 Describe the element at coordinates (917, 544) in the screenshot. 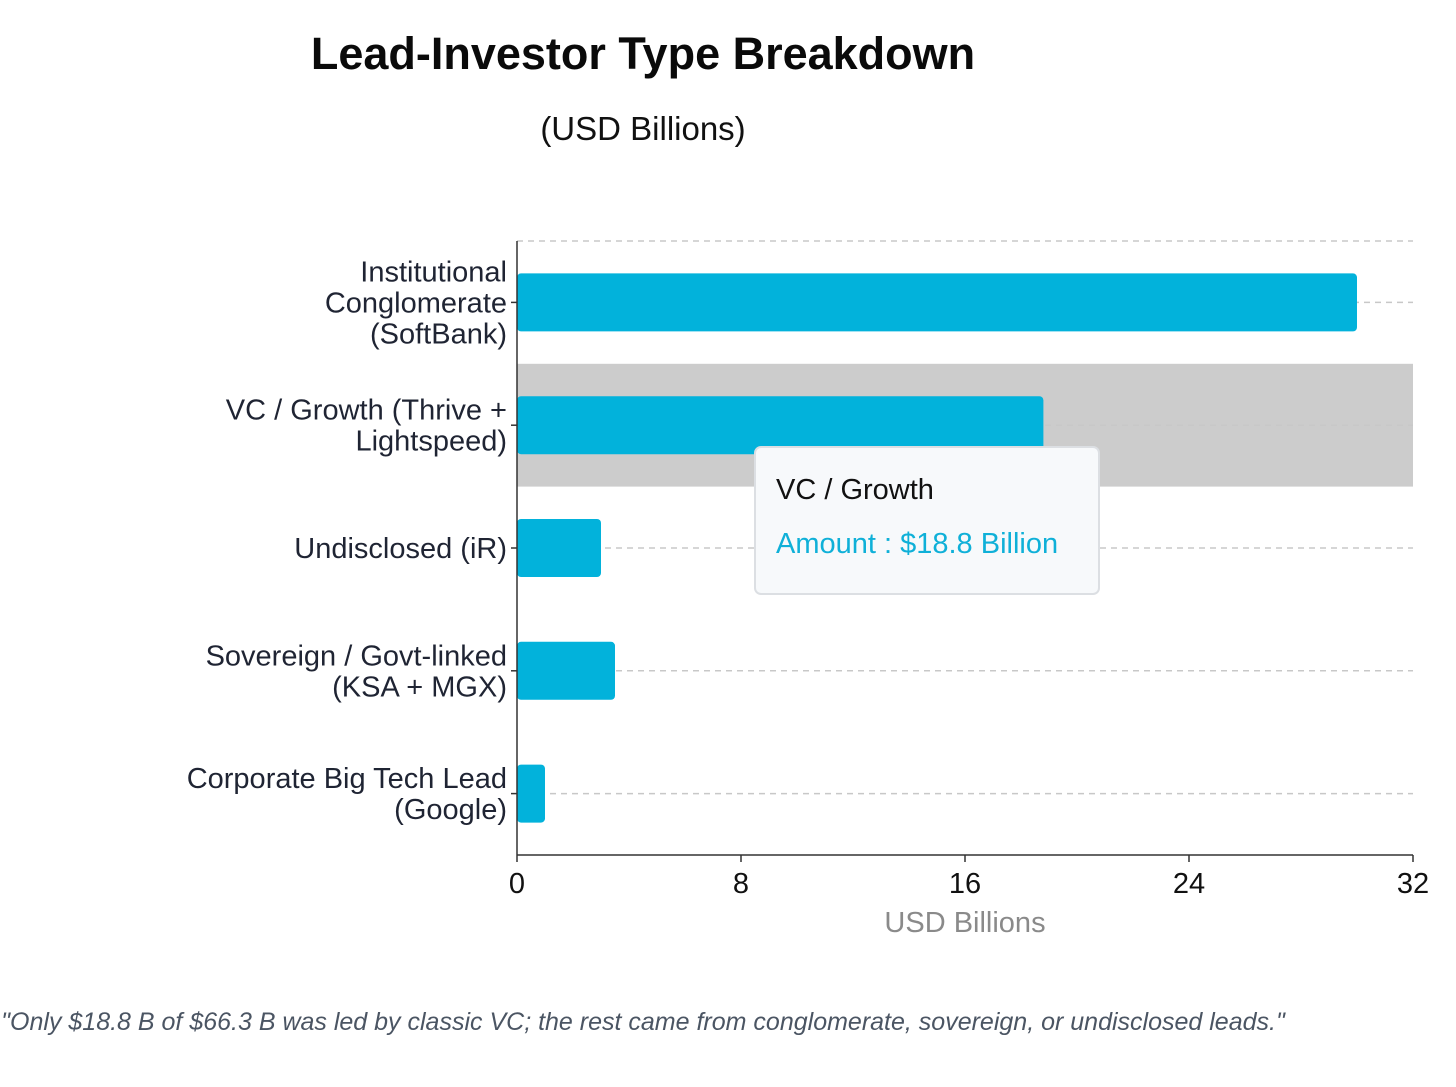

I see `tooltip-value: Amount : $18.8 Billion` at that location.